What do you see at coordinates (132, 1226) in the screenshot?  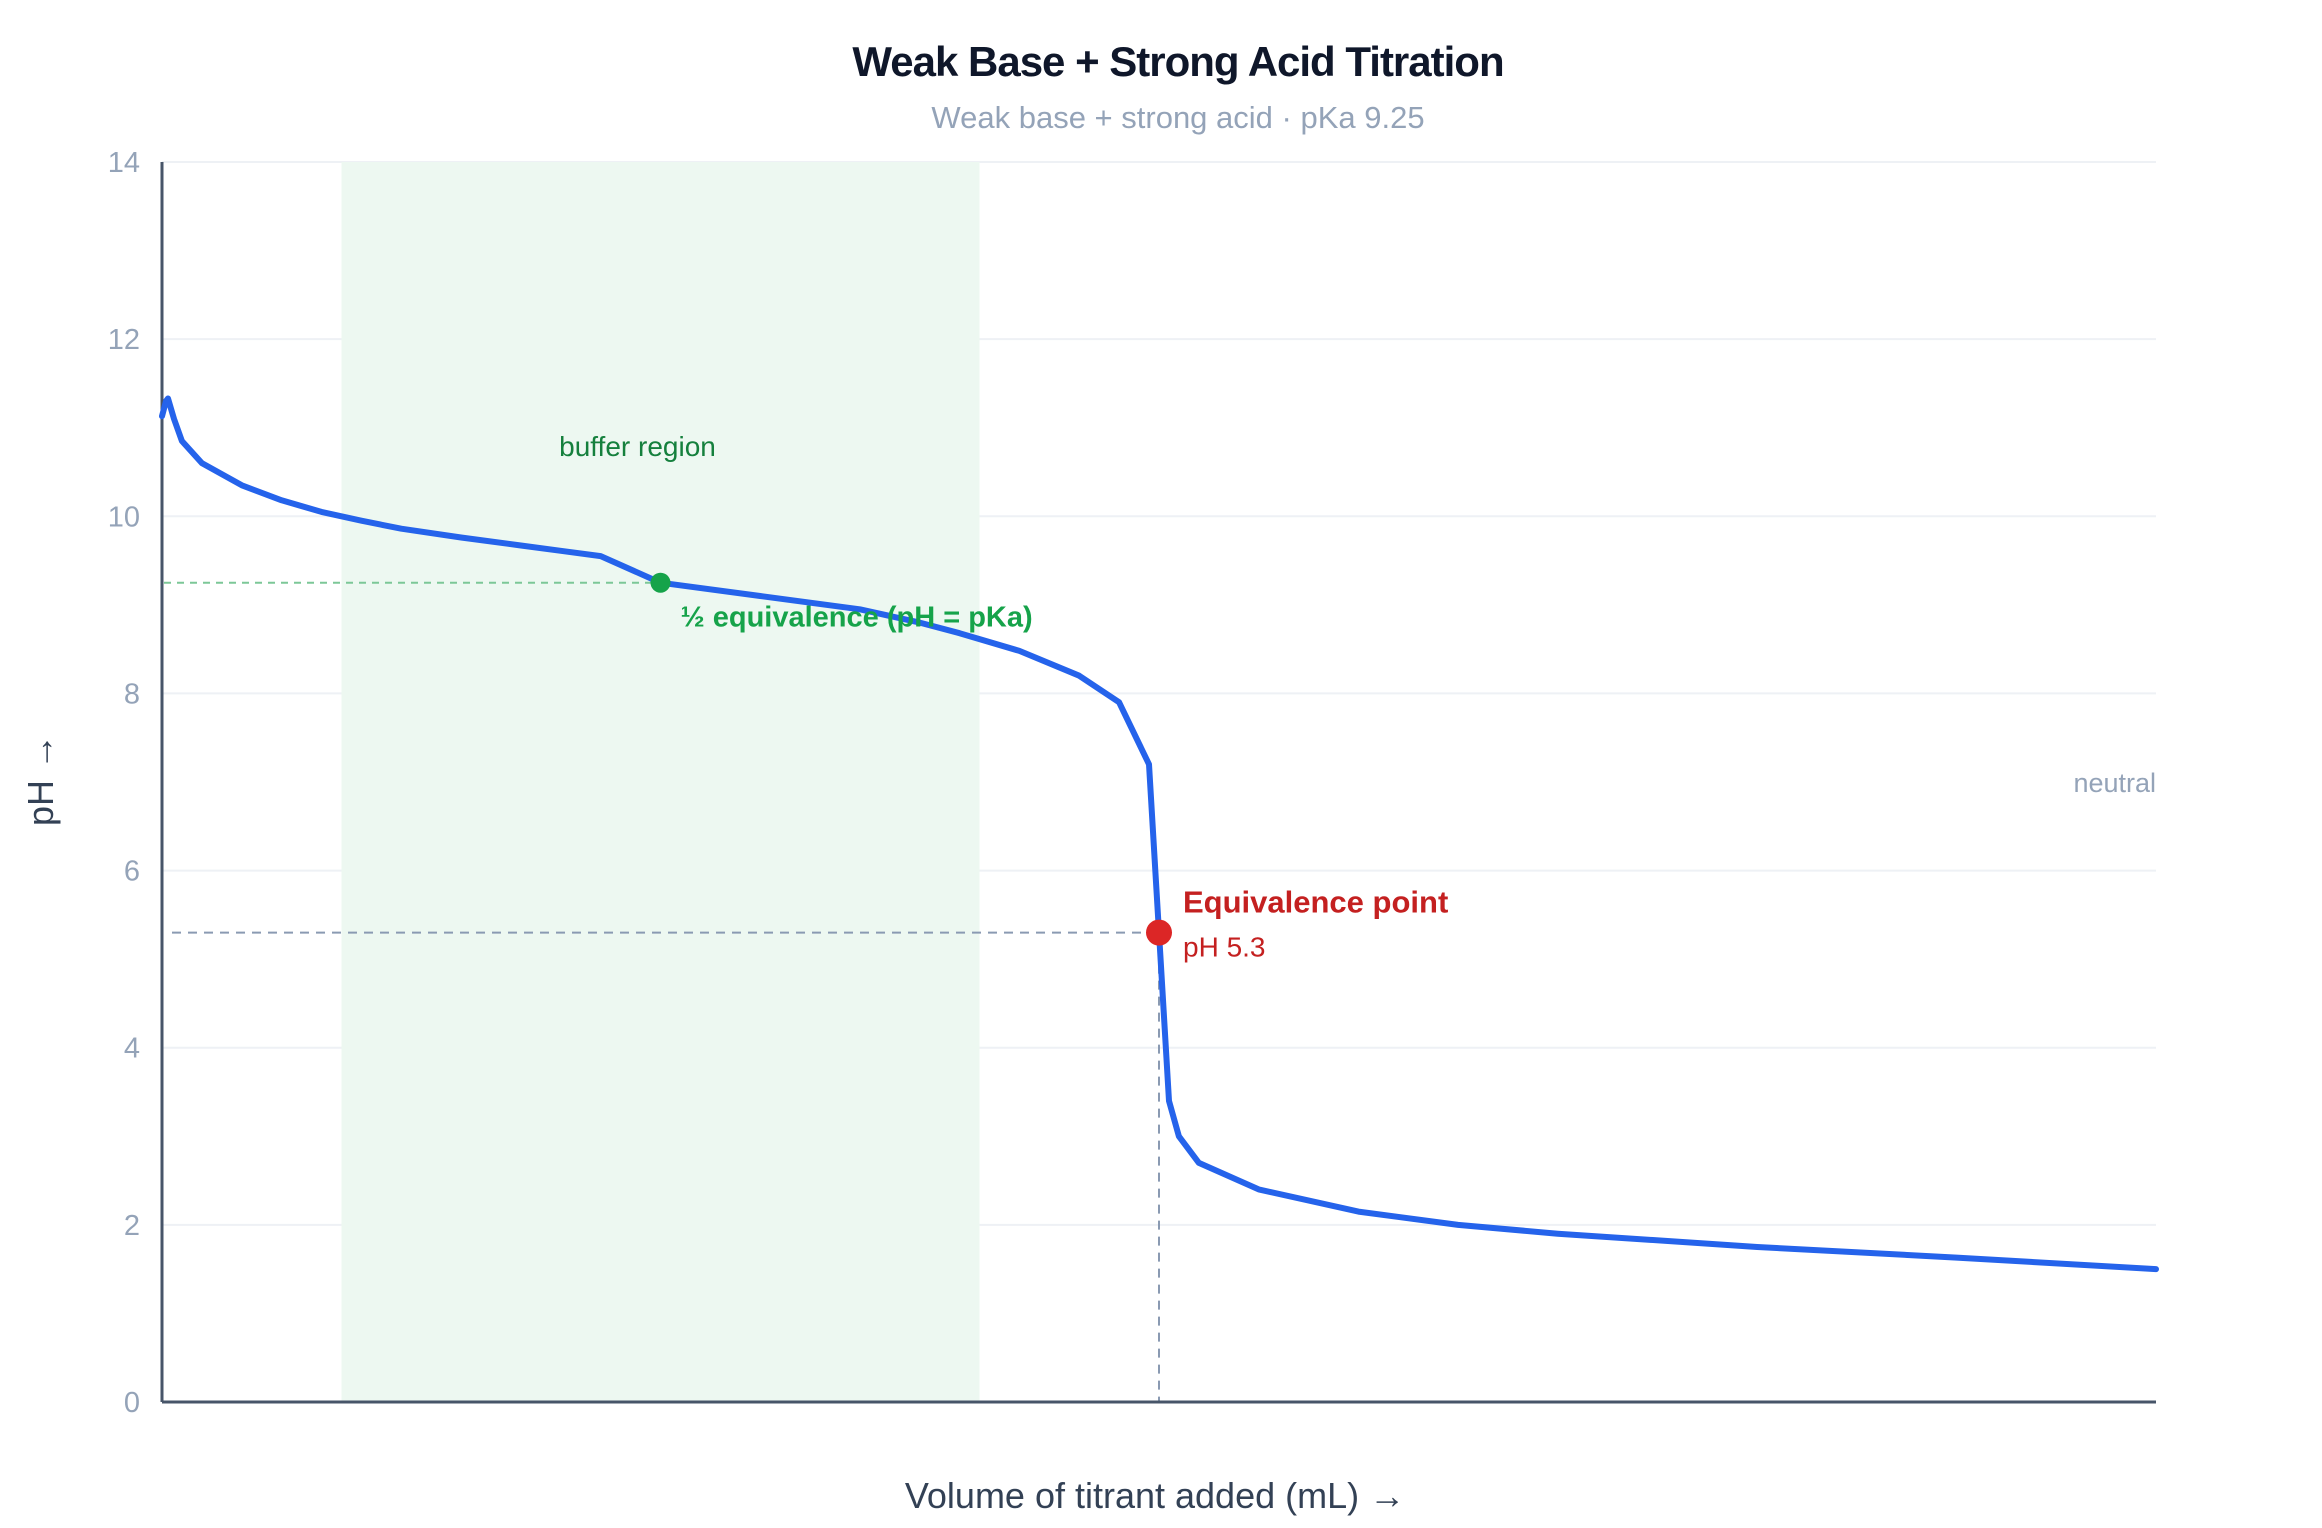 I see `y-tick-label: 2` at bounding box center [132, 1226].